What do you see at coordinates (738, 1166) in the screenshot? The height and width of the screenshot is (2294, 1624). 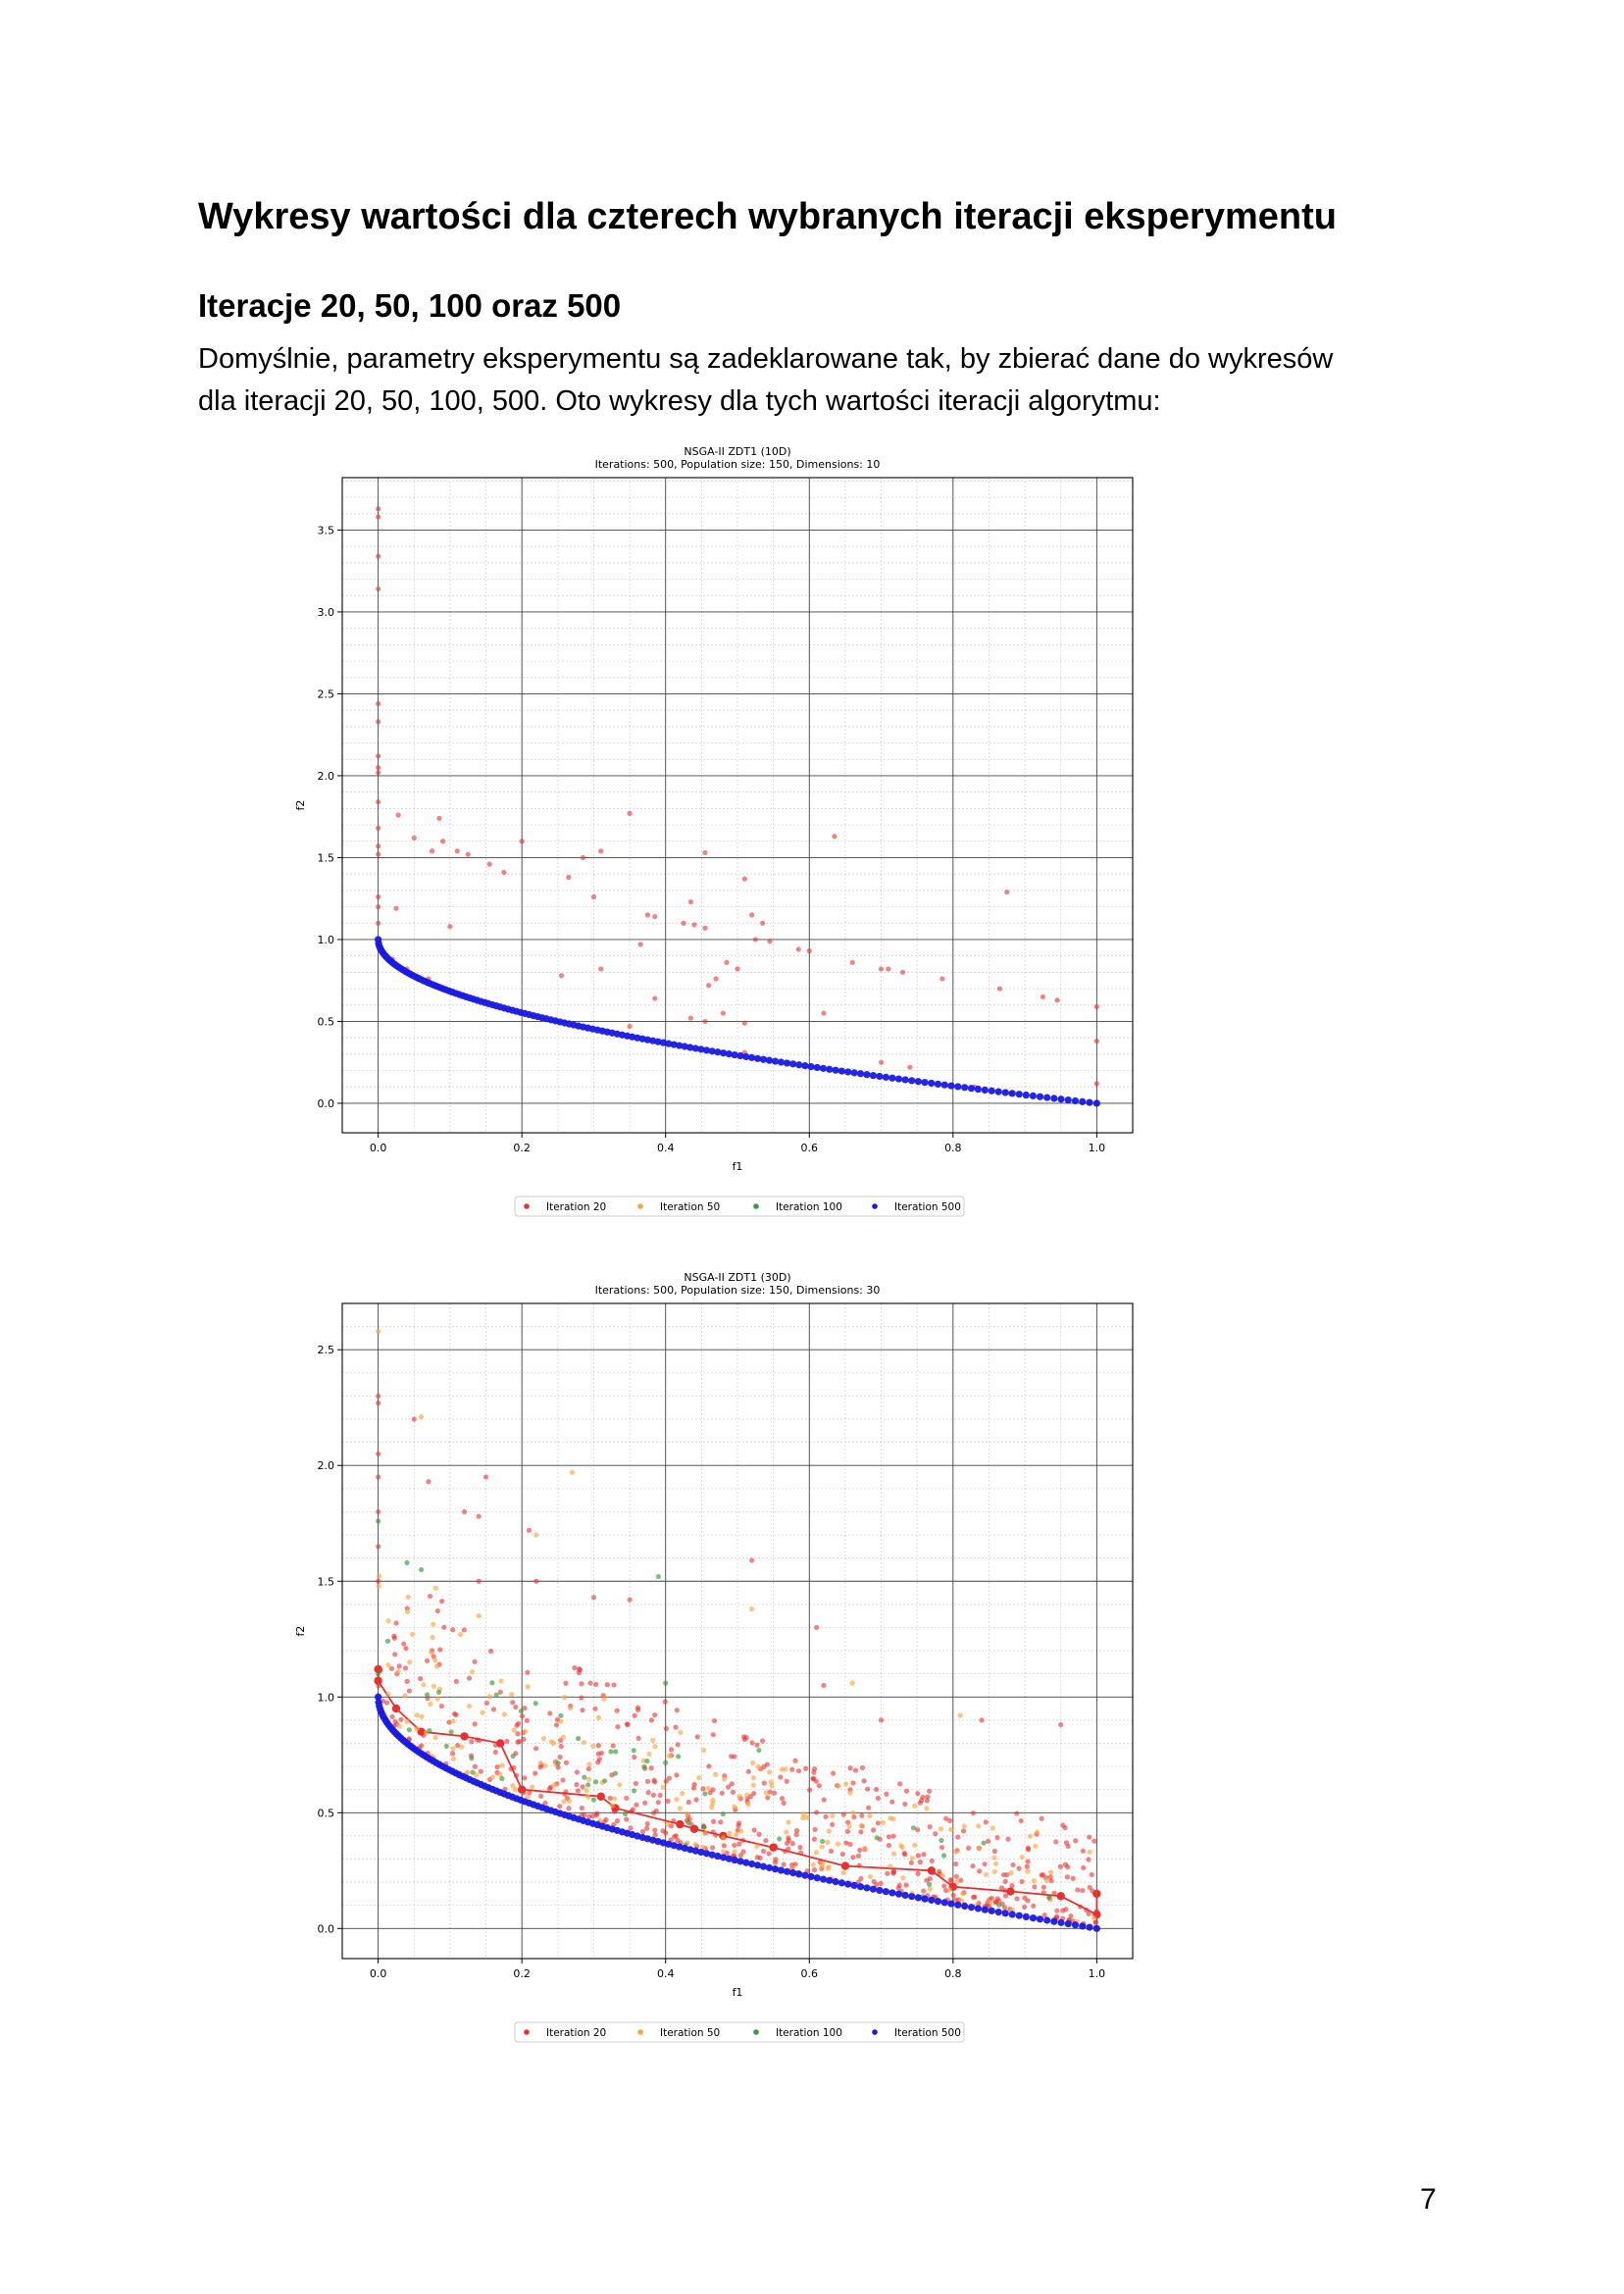 I see `x-axis-label: f1` at bounding box center [738, 1166].